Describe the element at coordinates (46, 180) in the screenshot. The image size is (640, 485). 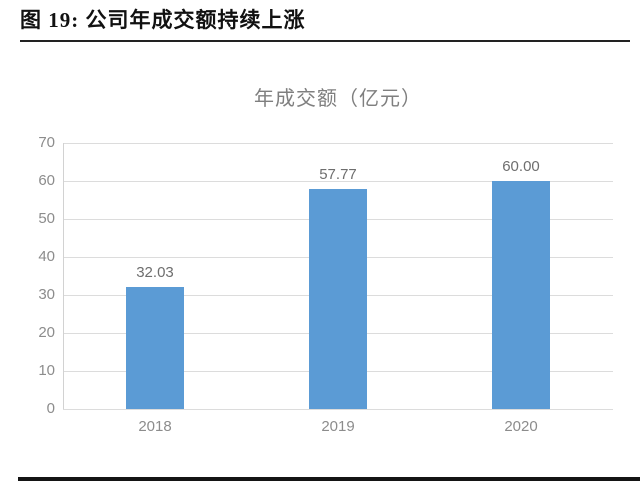
I see `y-axis-tick-label: 60` at that location.